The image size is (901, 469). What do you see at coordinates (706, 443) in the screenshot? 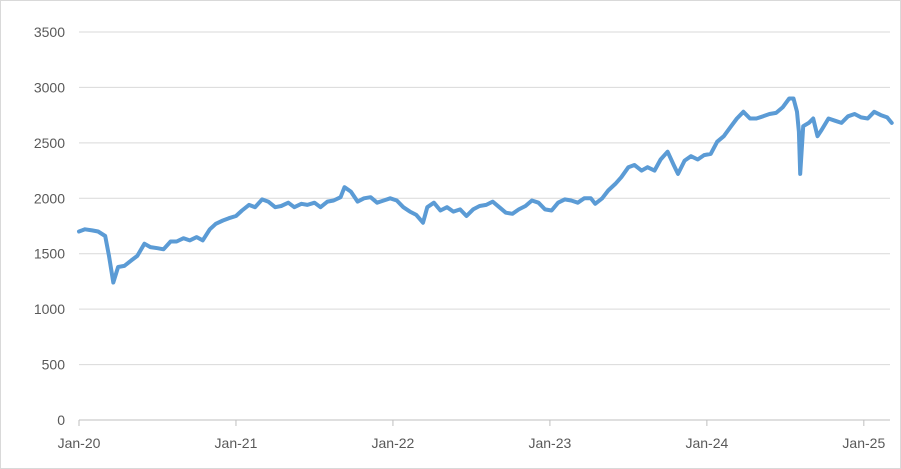
I see `x-tick-label: Jan-24` at bounding box center [706, 443].